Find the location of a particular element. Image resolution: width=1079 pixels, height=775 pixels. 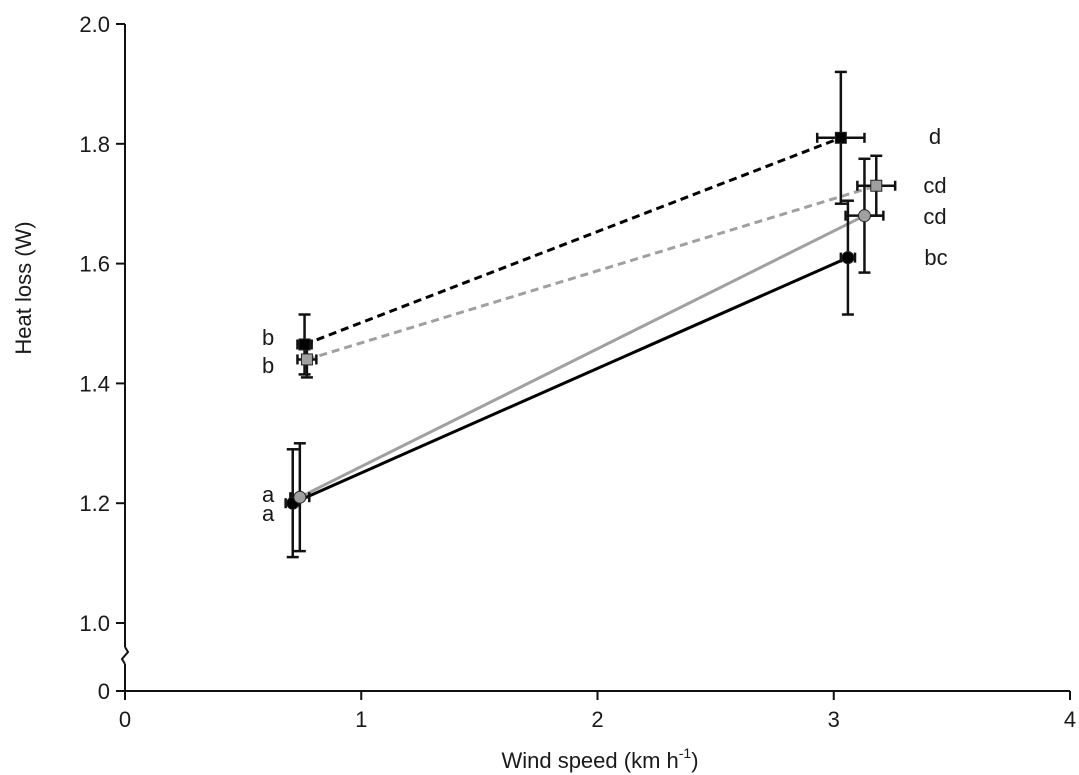

y-tick-label: 1.0 is located at coordinates (94, 623).